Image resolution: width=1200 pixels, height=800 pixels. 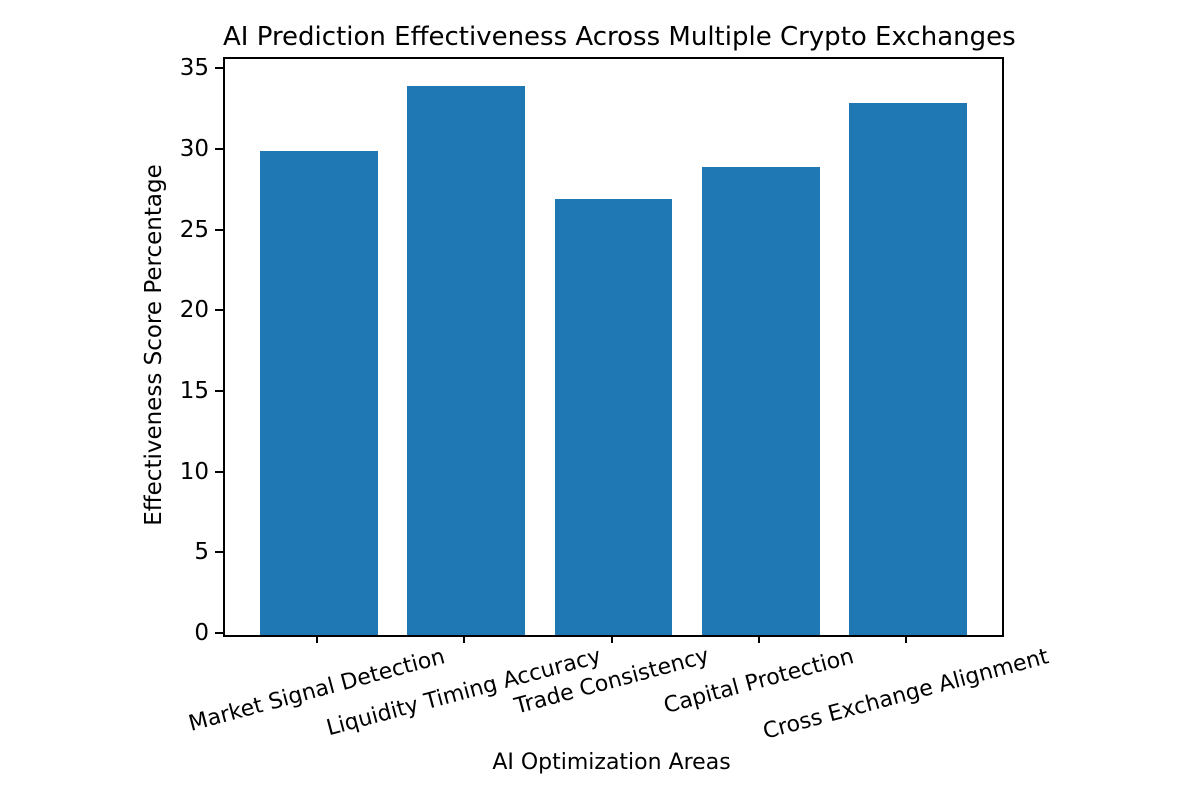 I want to click on y-tick-label: 25, so click(x=194, y=229).